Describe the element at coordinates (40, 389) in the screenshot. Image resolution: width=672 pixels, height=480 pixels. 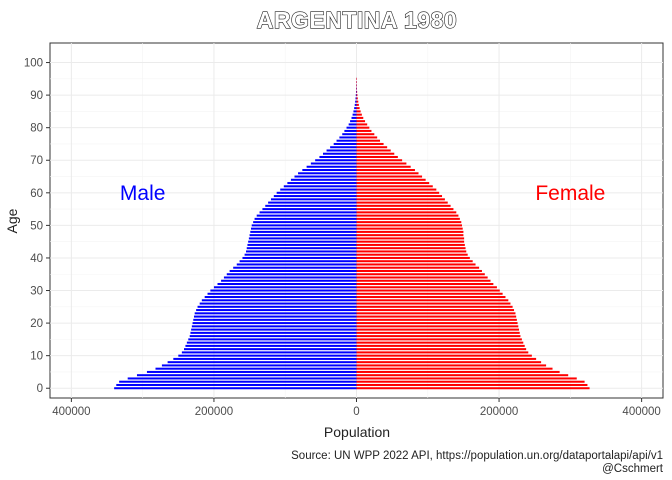
I see `y-tick-label: 0` at that location.